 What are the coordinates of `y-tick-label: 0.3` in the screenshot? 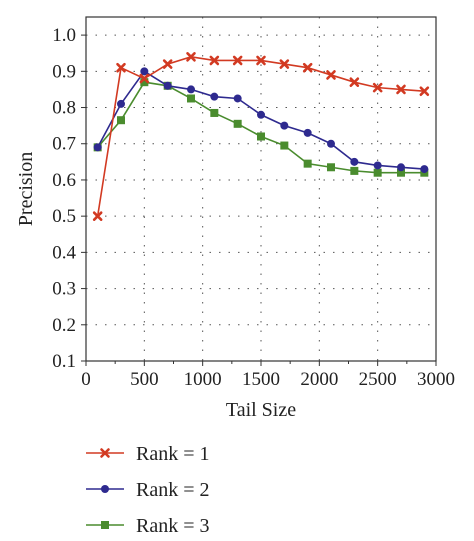 It's located at (64, 289).